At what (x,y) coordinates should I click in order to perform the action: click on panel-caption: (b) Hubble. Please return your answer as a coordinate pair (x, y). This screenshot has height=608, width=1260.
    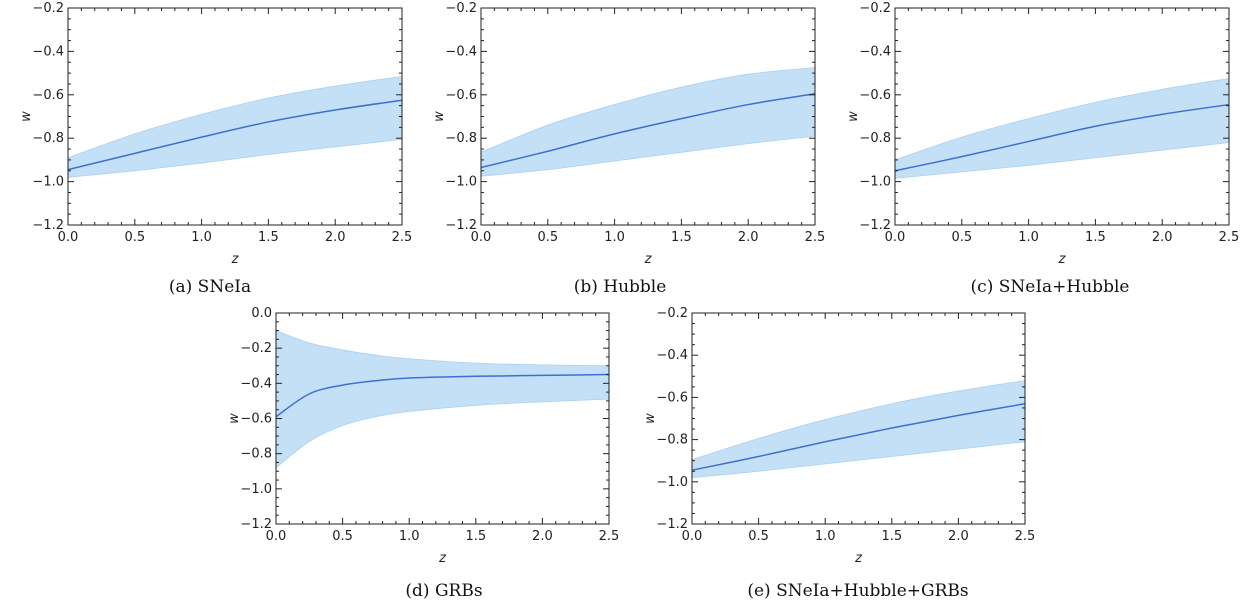
    Looking at the image, I should click on (620, 287).